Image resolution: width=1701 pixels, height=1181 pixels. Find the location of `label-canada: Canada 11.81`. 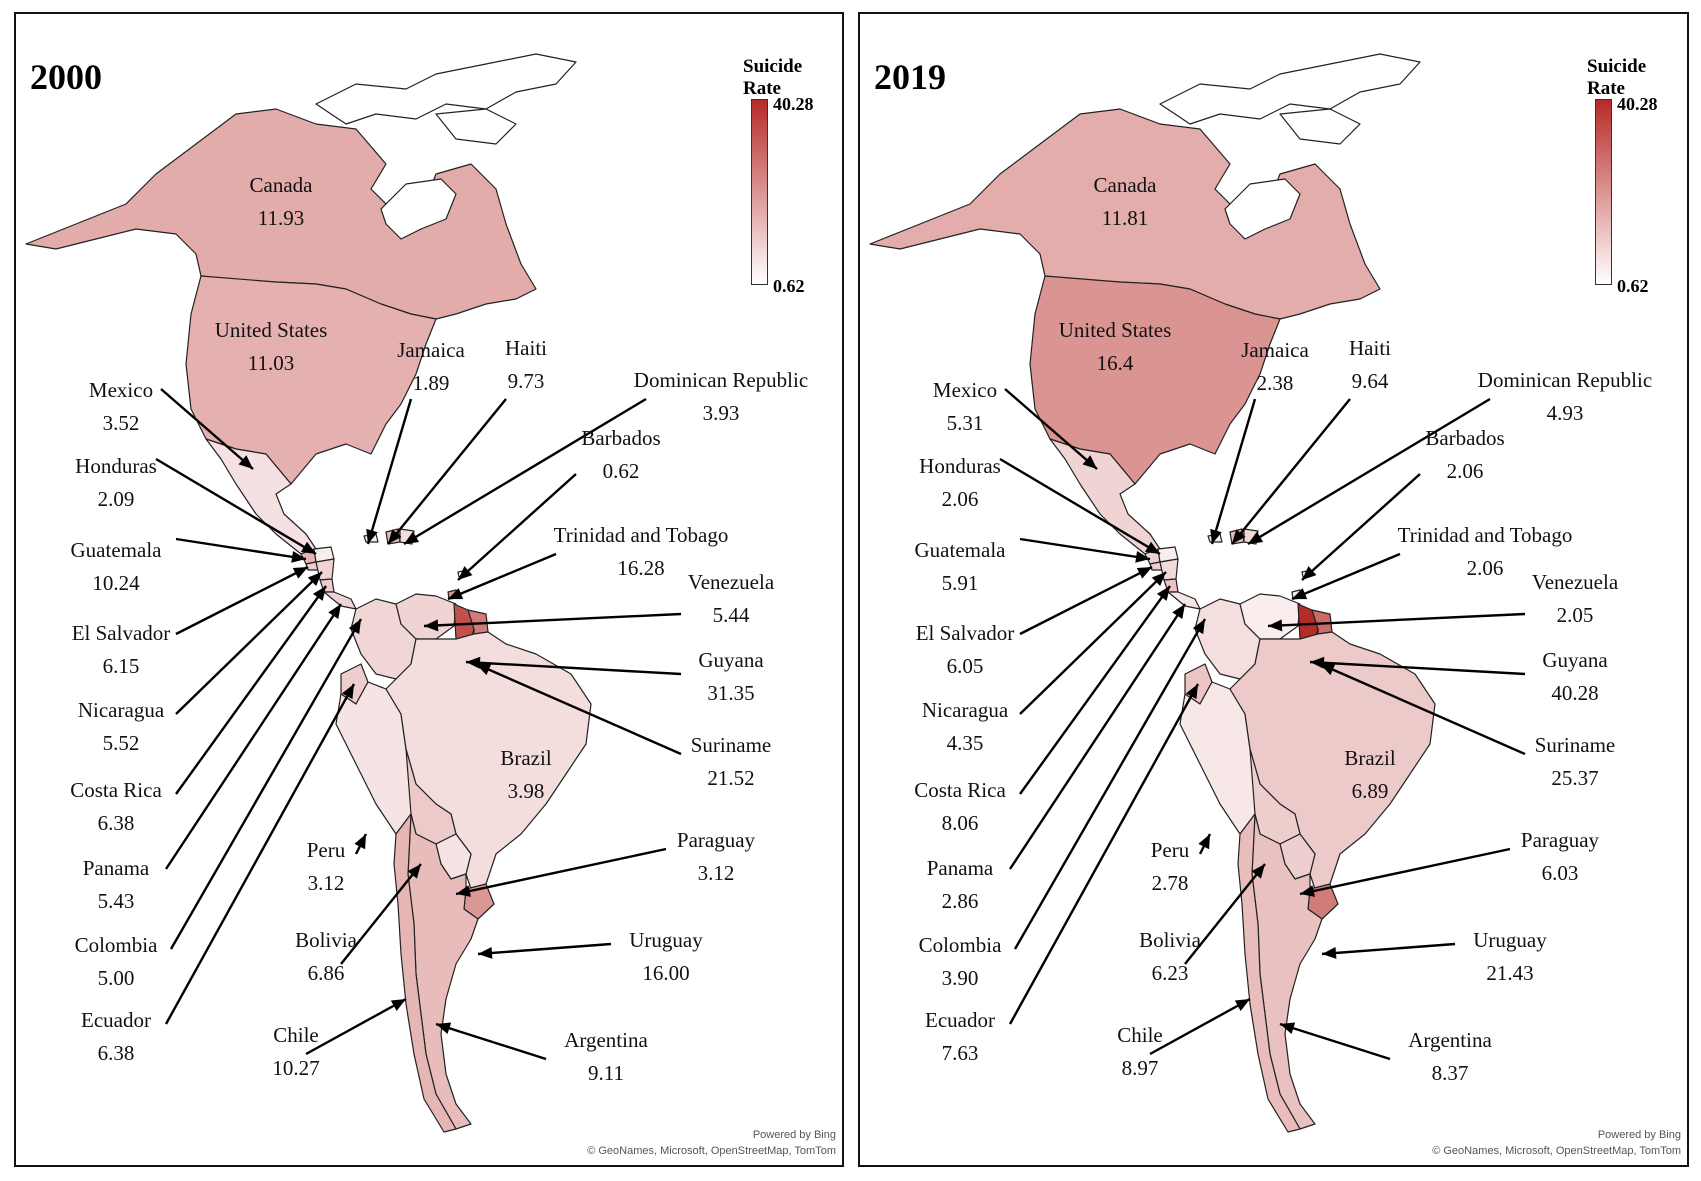

label-canada: Canada 11.81 is located at coordinates (1125, 201).